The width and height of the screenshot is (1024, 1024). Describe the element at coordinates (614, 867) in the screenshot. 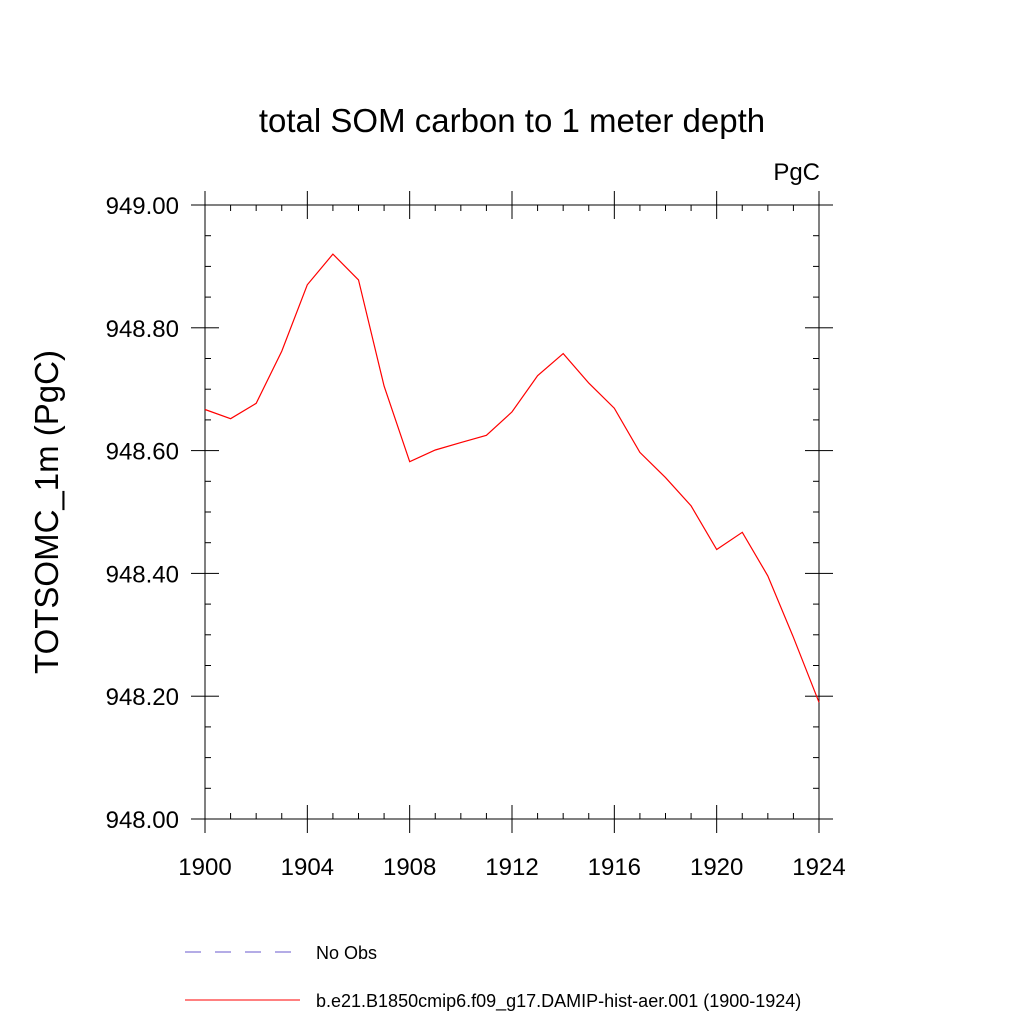

I see `x-tick-label: 1916` at that location.